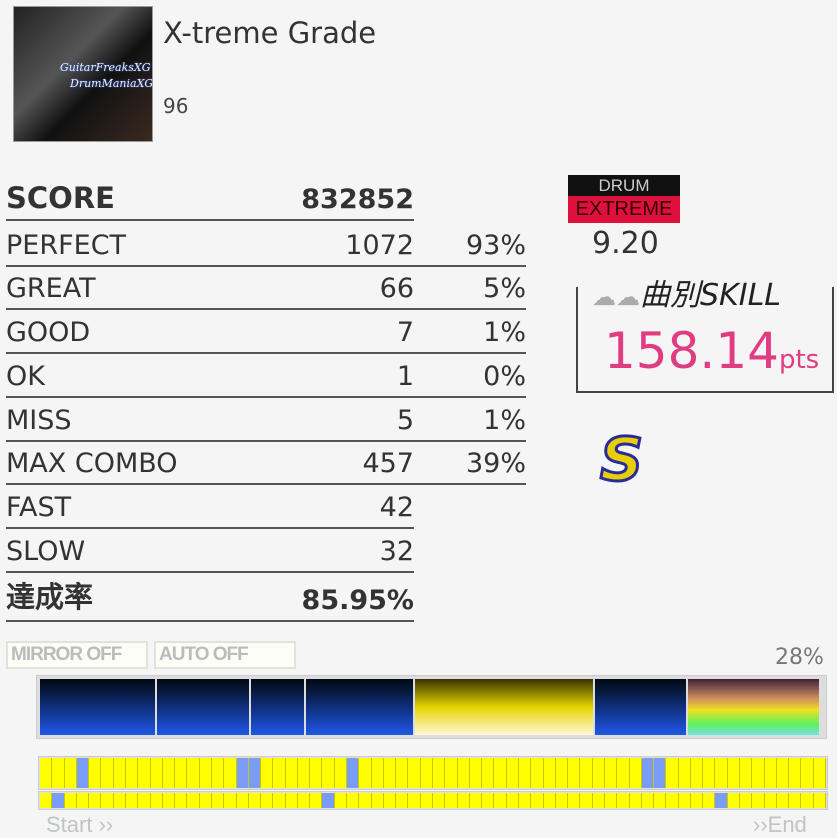  What do you see at coordinates (799, 657) in the screenshot?
I see `progress-percent: 28%` at bounding box center [799, 657].